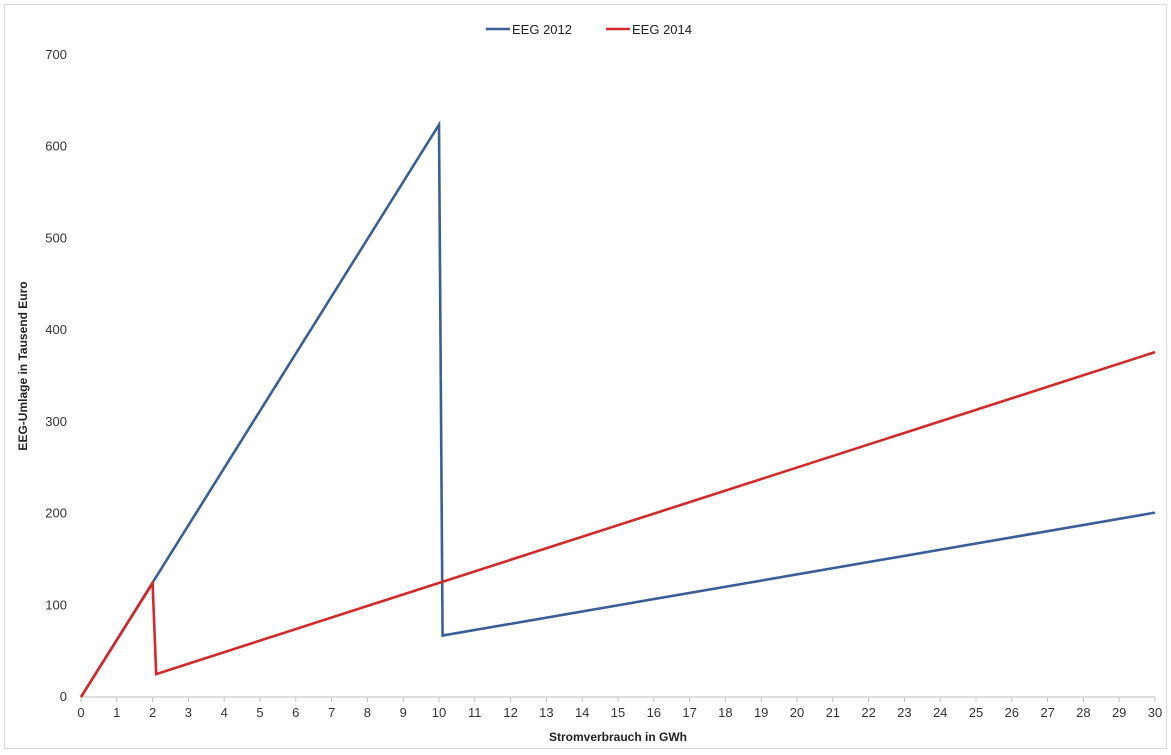 The image size is (1171, 755). I want to click on x-tick-label: 16, so click(654, 712).